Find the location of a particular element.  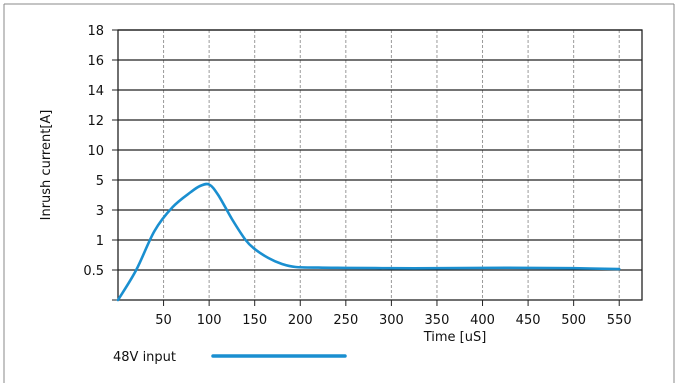

x-tick-label-550: 550 is located at coordinates (619, 320).